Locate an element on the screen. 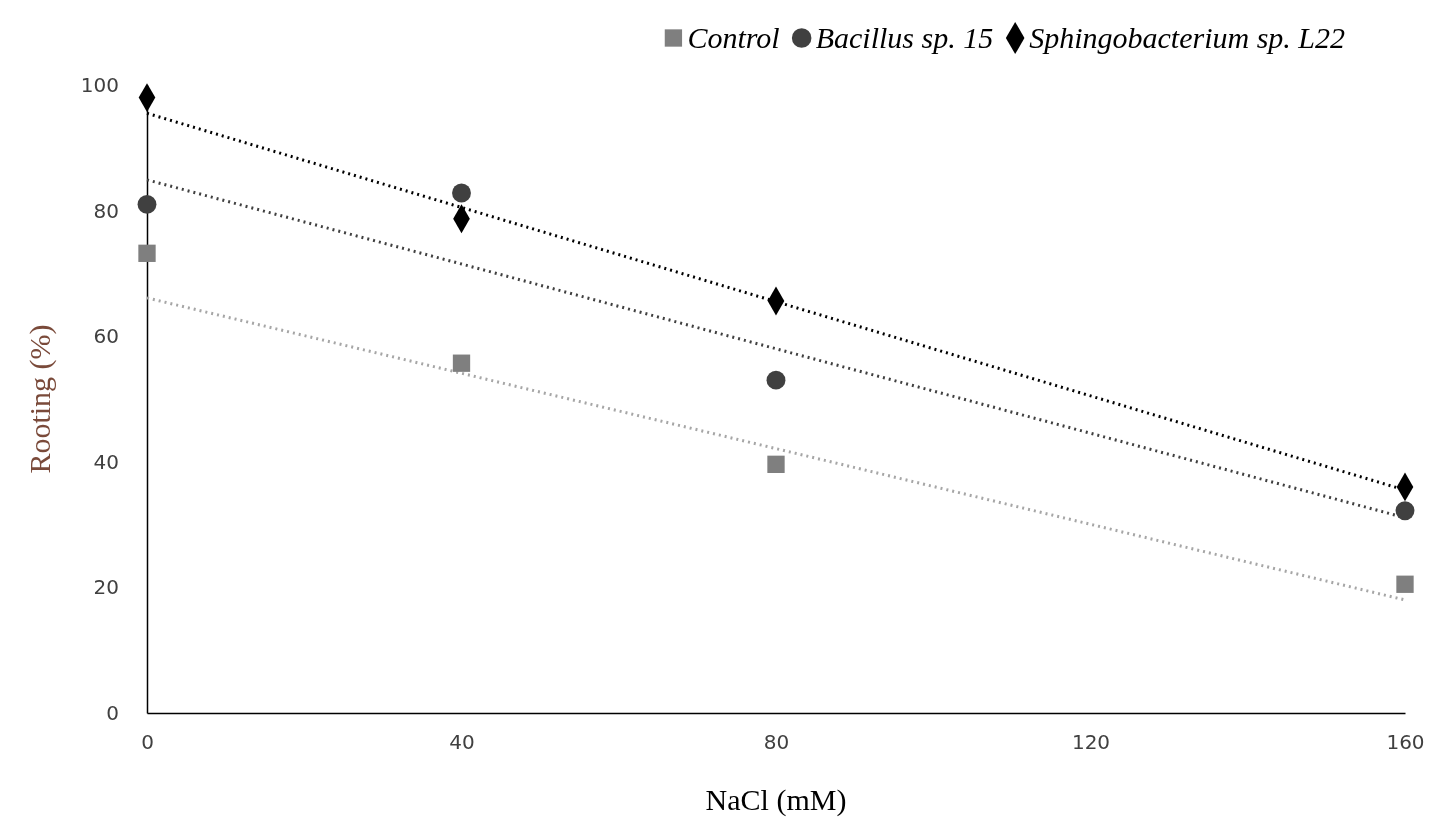 This screenshot has height=826, width=1432. y-tick-label: 60 is located at coordinates (106, 336).